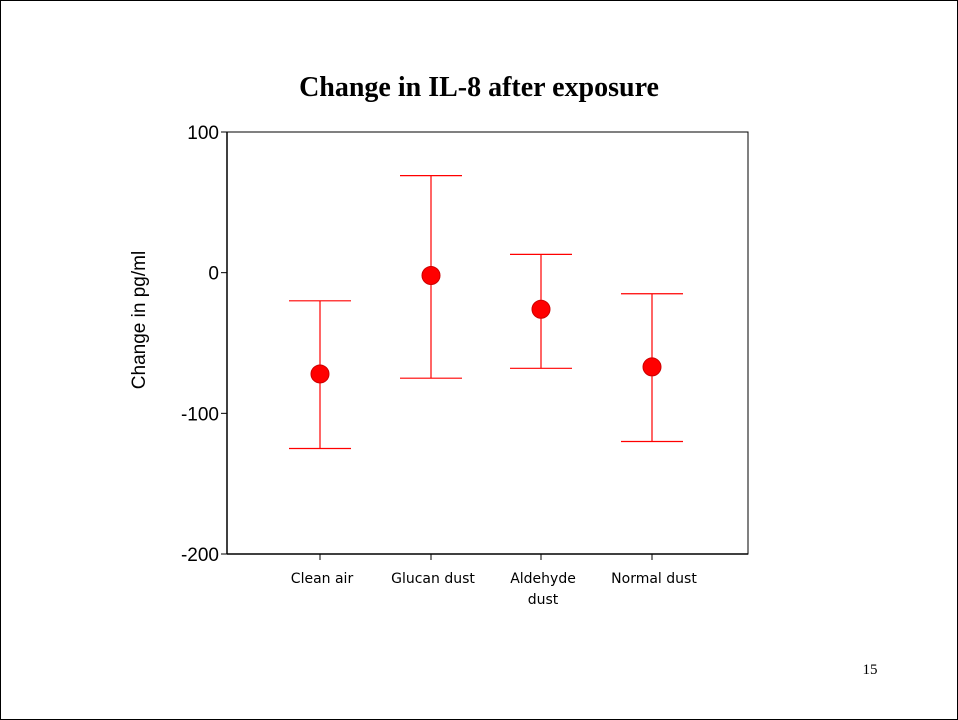  I want to click on x-tick-label: Glucan dust, so click(433, 579).